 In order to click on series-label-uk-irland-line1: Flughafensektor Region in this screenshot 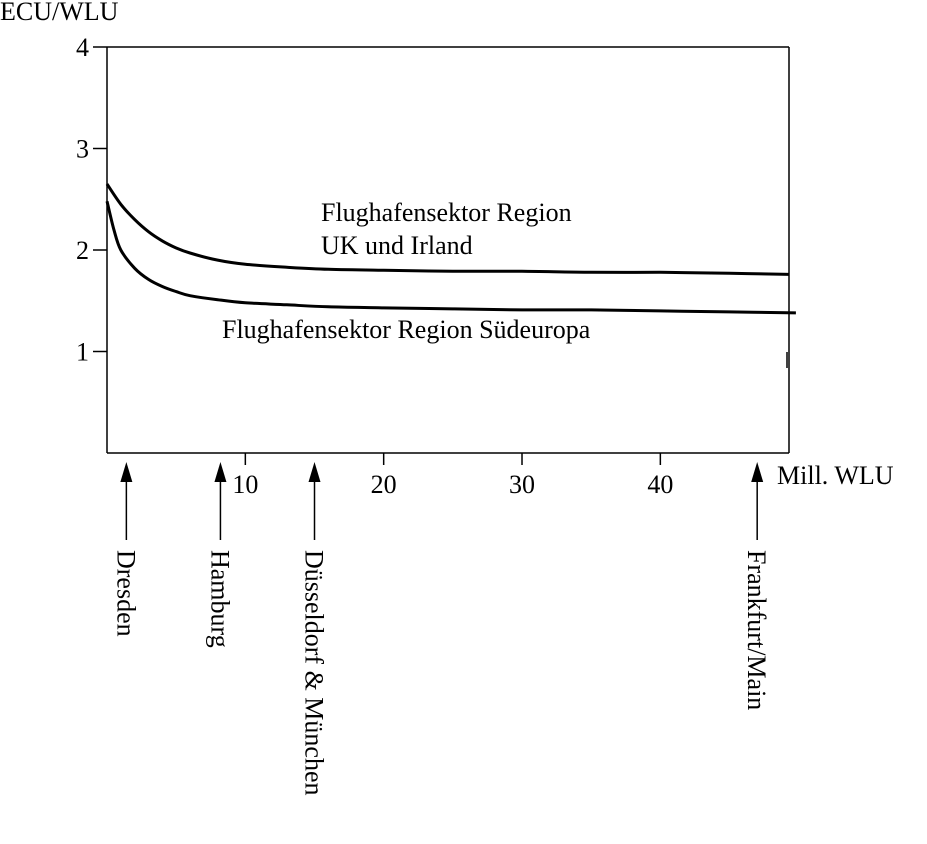, I will do `click(446, 212)`.